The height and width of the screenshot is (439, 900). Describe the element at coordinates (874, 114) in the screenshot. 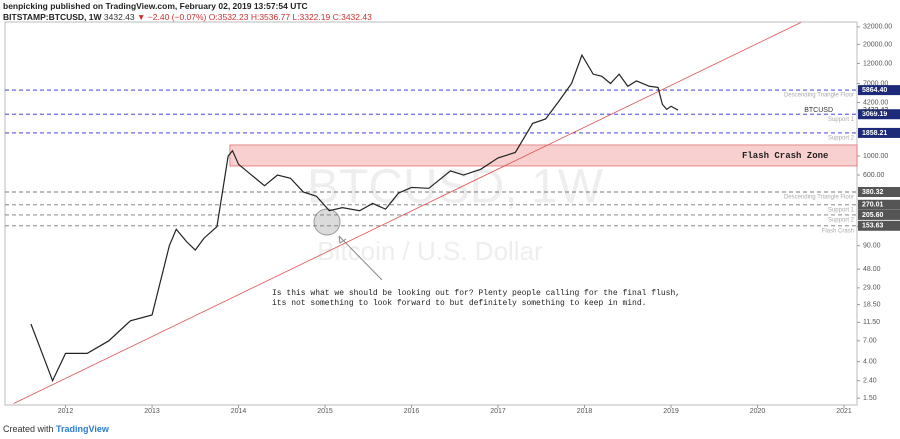

I see `level-label: 3069.19` at that location.